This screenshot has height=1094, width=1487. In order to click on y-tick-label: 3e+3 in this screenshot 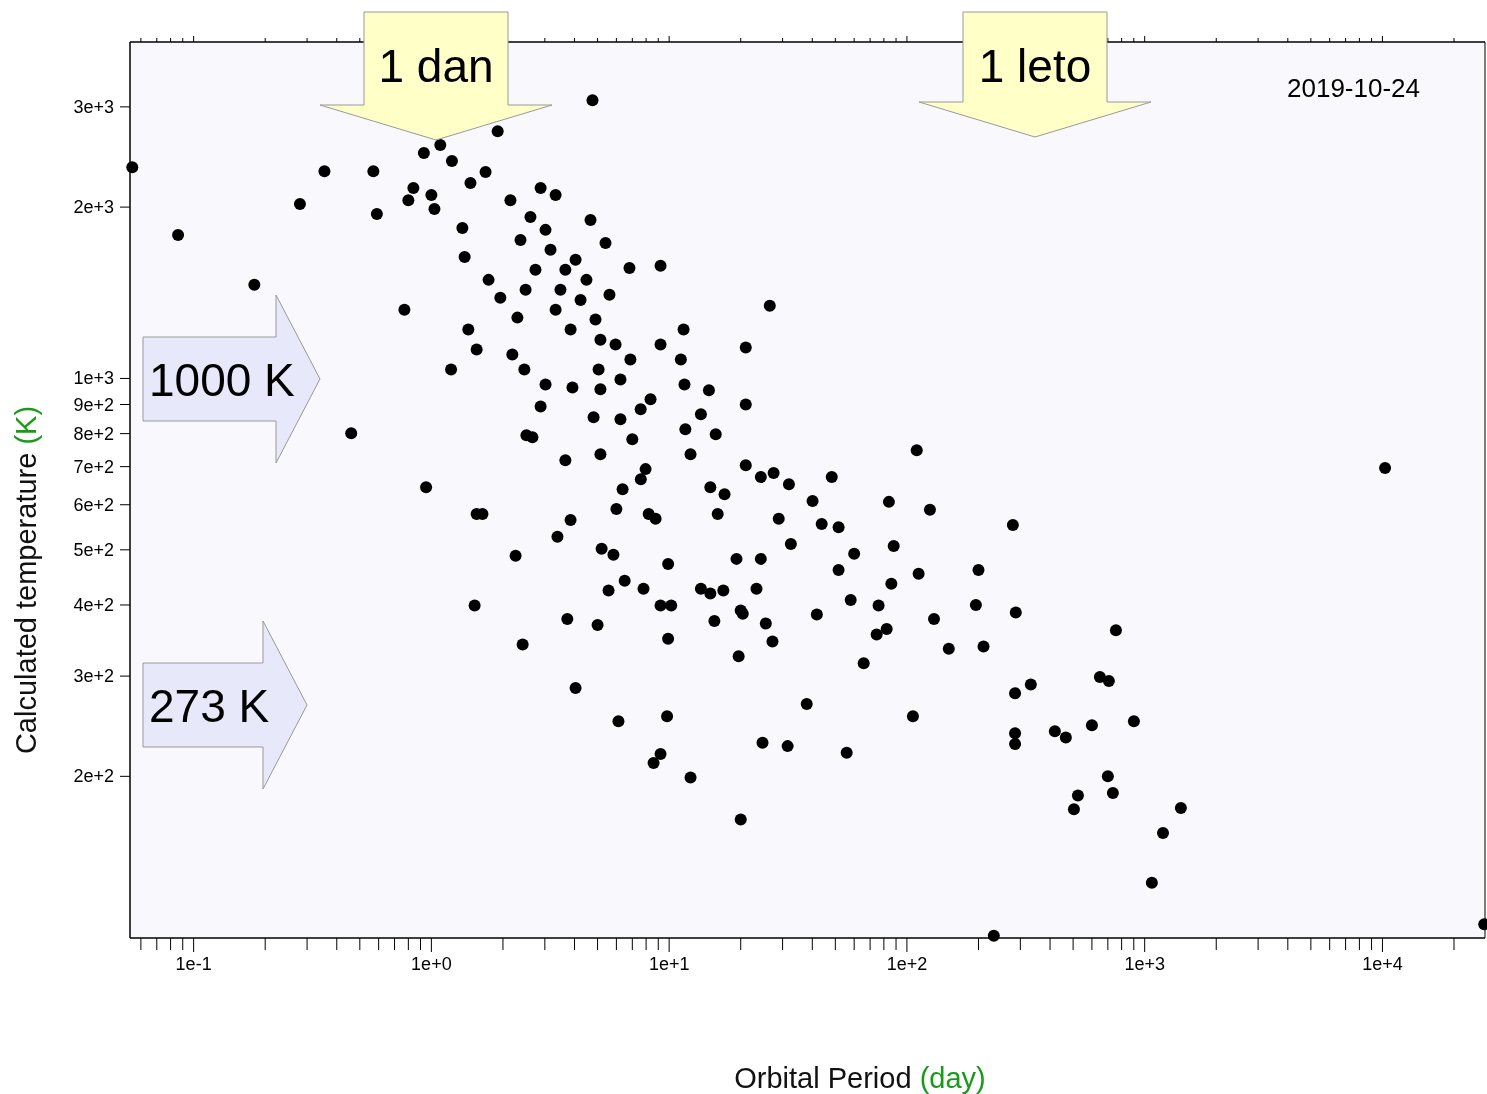, I will do `click(93, 106)`.